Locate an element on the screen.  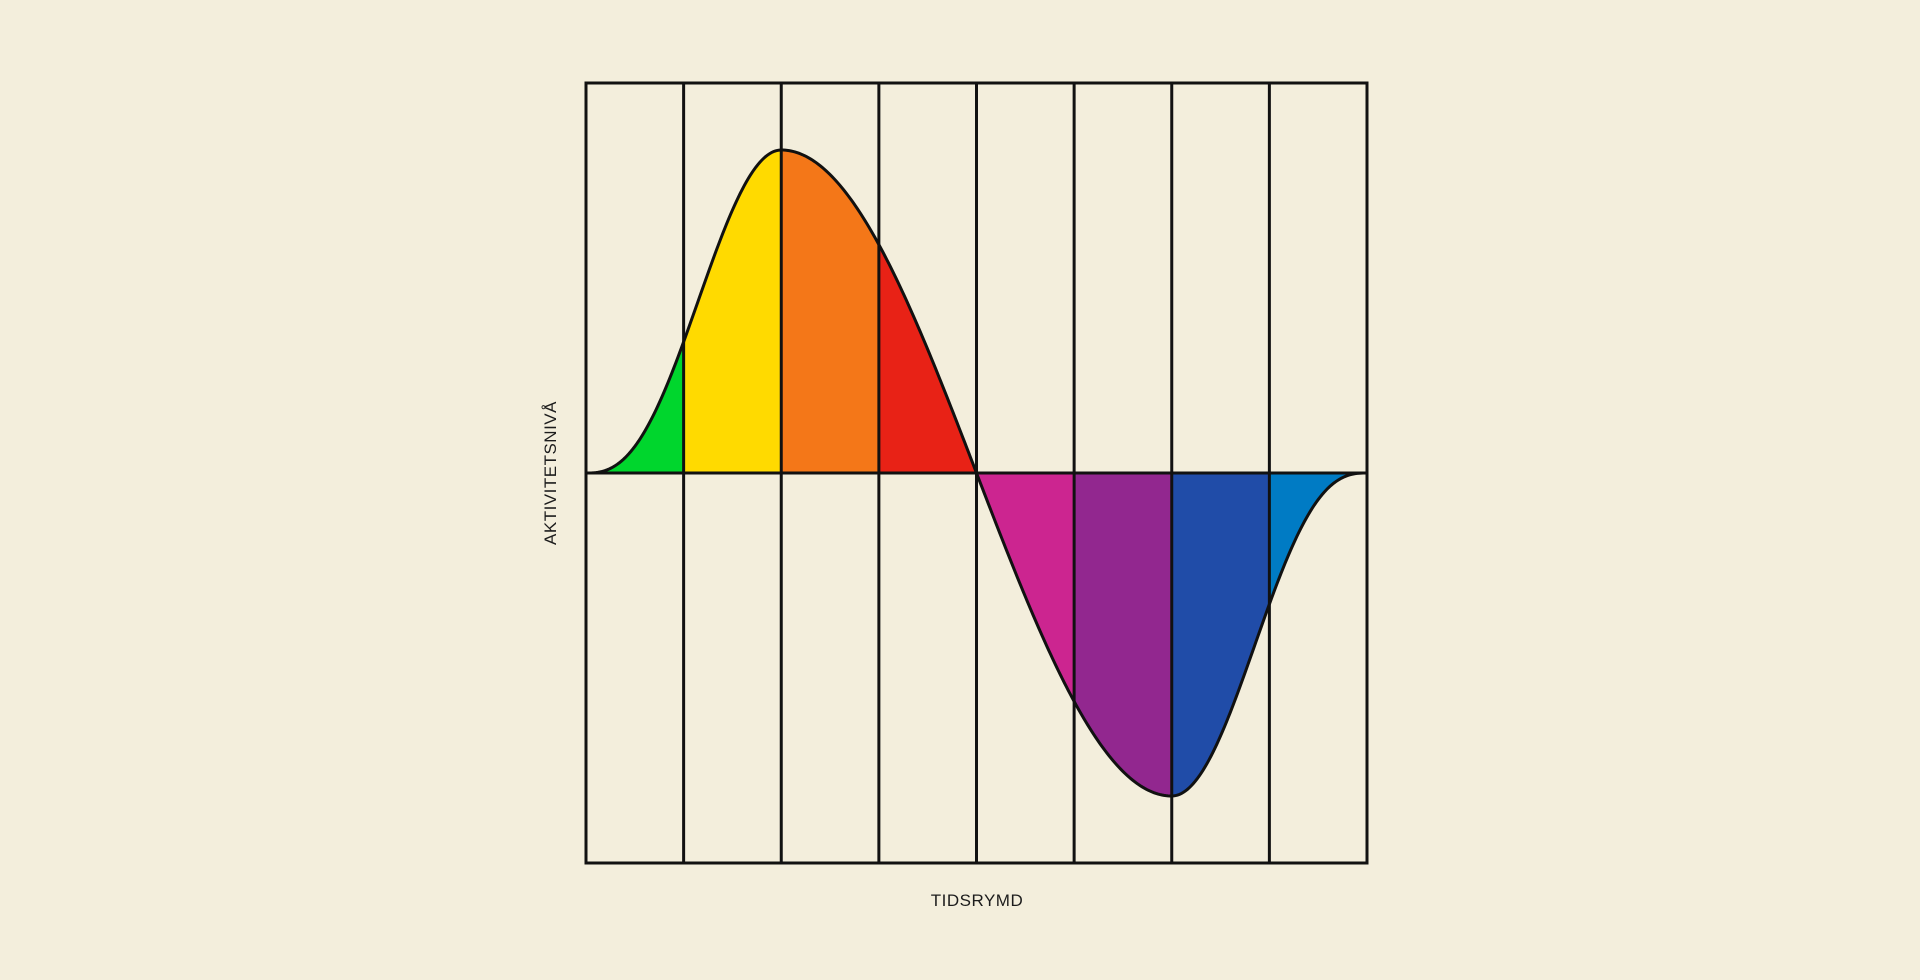
y-axis-label: AKTIVITETSNIVÅ is located at coordinates (550, 473).